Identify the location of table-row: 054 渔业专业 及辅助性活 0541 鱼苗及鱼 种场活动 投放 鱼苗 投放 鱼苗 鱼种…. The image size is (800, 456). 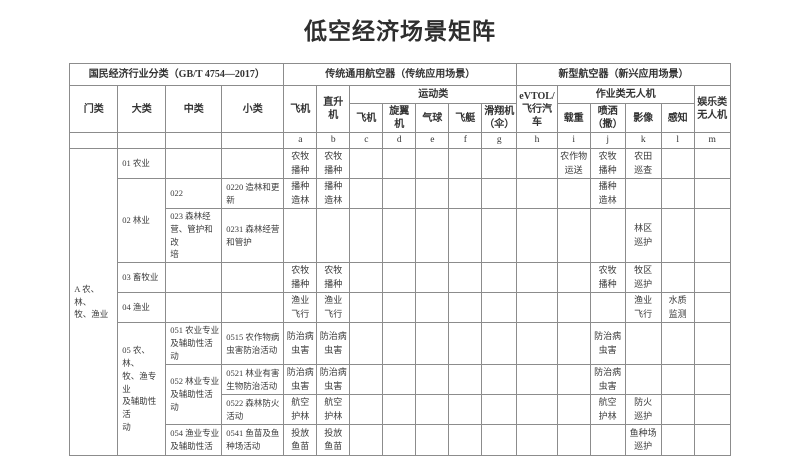
(400, 440).